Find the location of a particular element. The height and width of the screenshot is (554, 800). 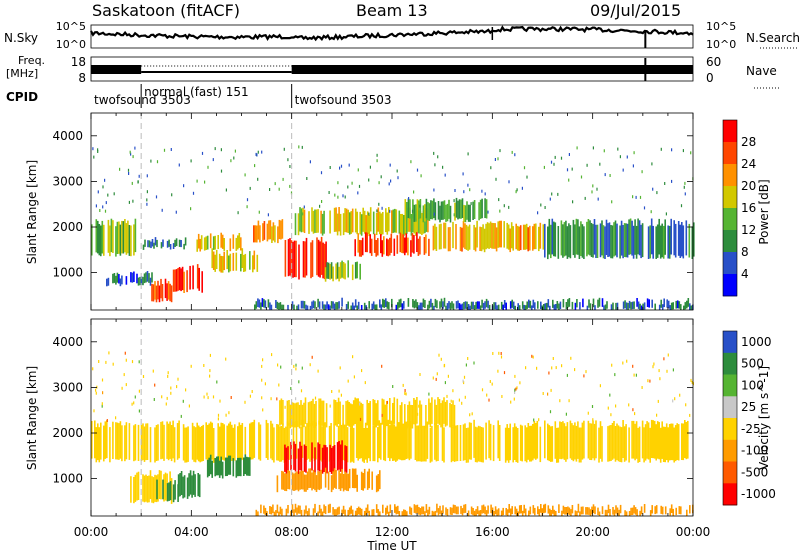

y-tick-label: 4000 is located at coordinates (67, 342).